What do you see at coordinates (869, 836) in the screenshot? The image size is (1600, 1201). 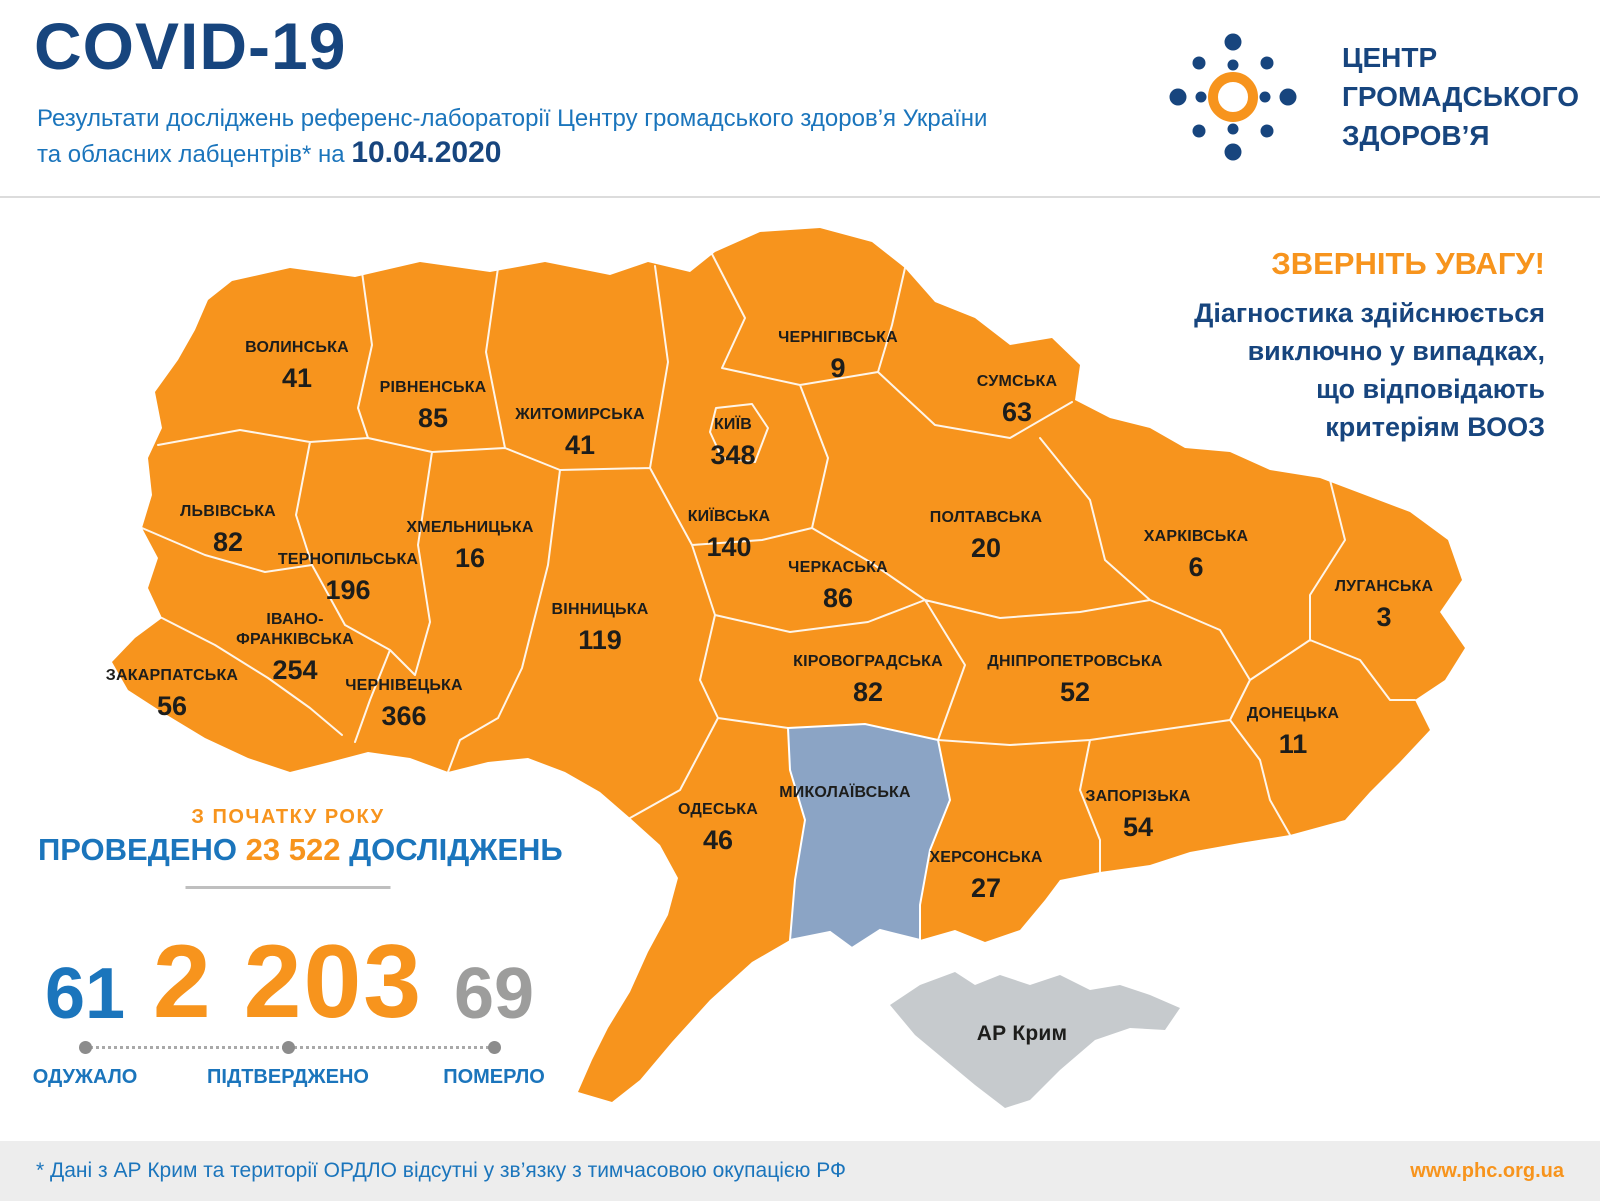 I see `mykolaiv-region-shape` at bounding box center [869, 836].